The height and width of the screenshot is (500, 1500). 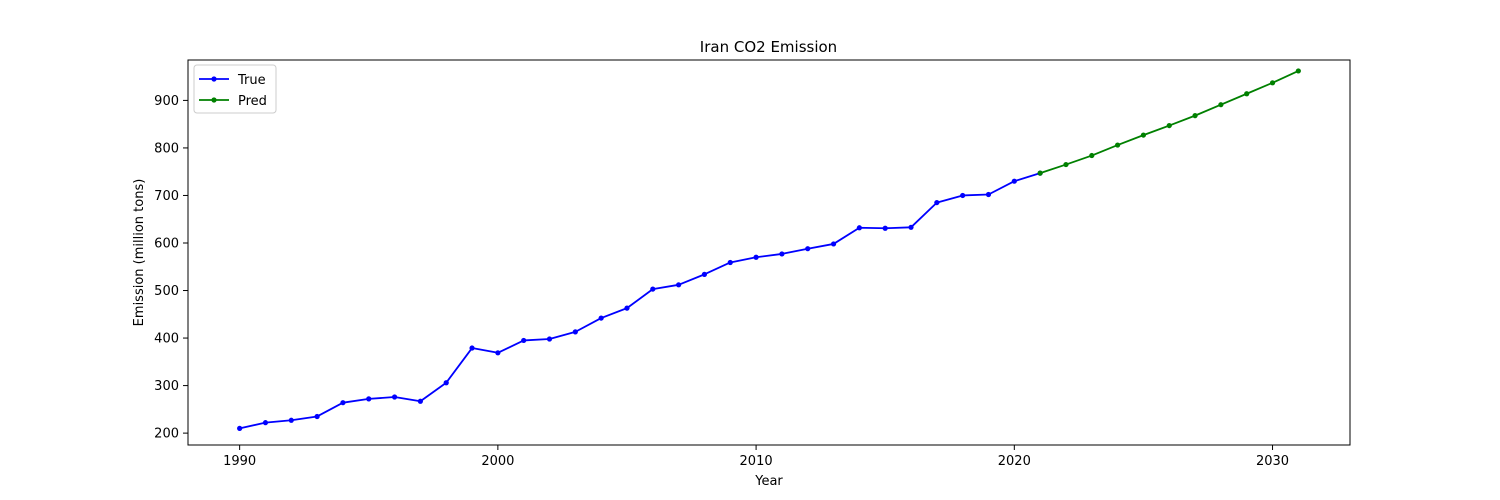 I want to click on x-tick-label-2030: 2030, so click(x=1272, y=461).